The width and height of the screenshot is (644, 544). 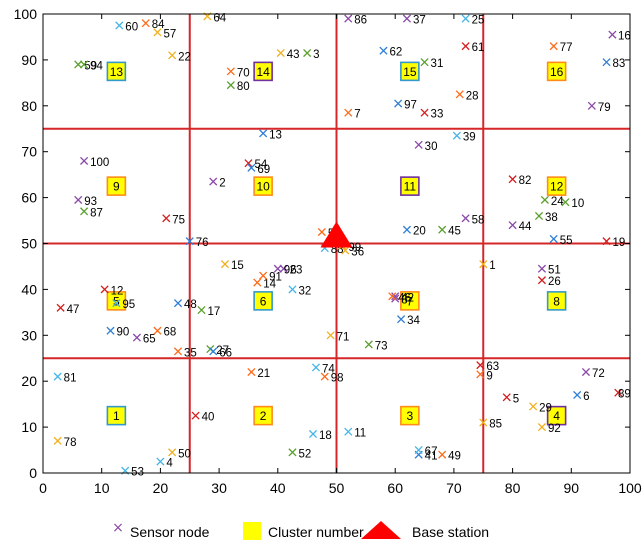 What do you see at coordinates (419, 21) in the screenshot?
I see `sensor-node-label: 37` at bounding box center [419, 21].